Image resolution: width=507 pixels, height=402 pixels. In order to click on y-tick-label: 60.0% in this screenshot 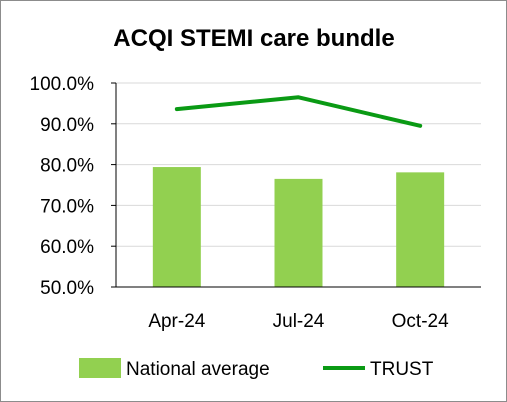, I will do `click(67, 247)`.